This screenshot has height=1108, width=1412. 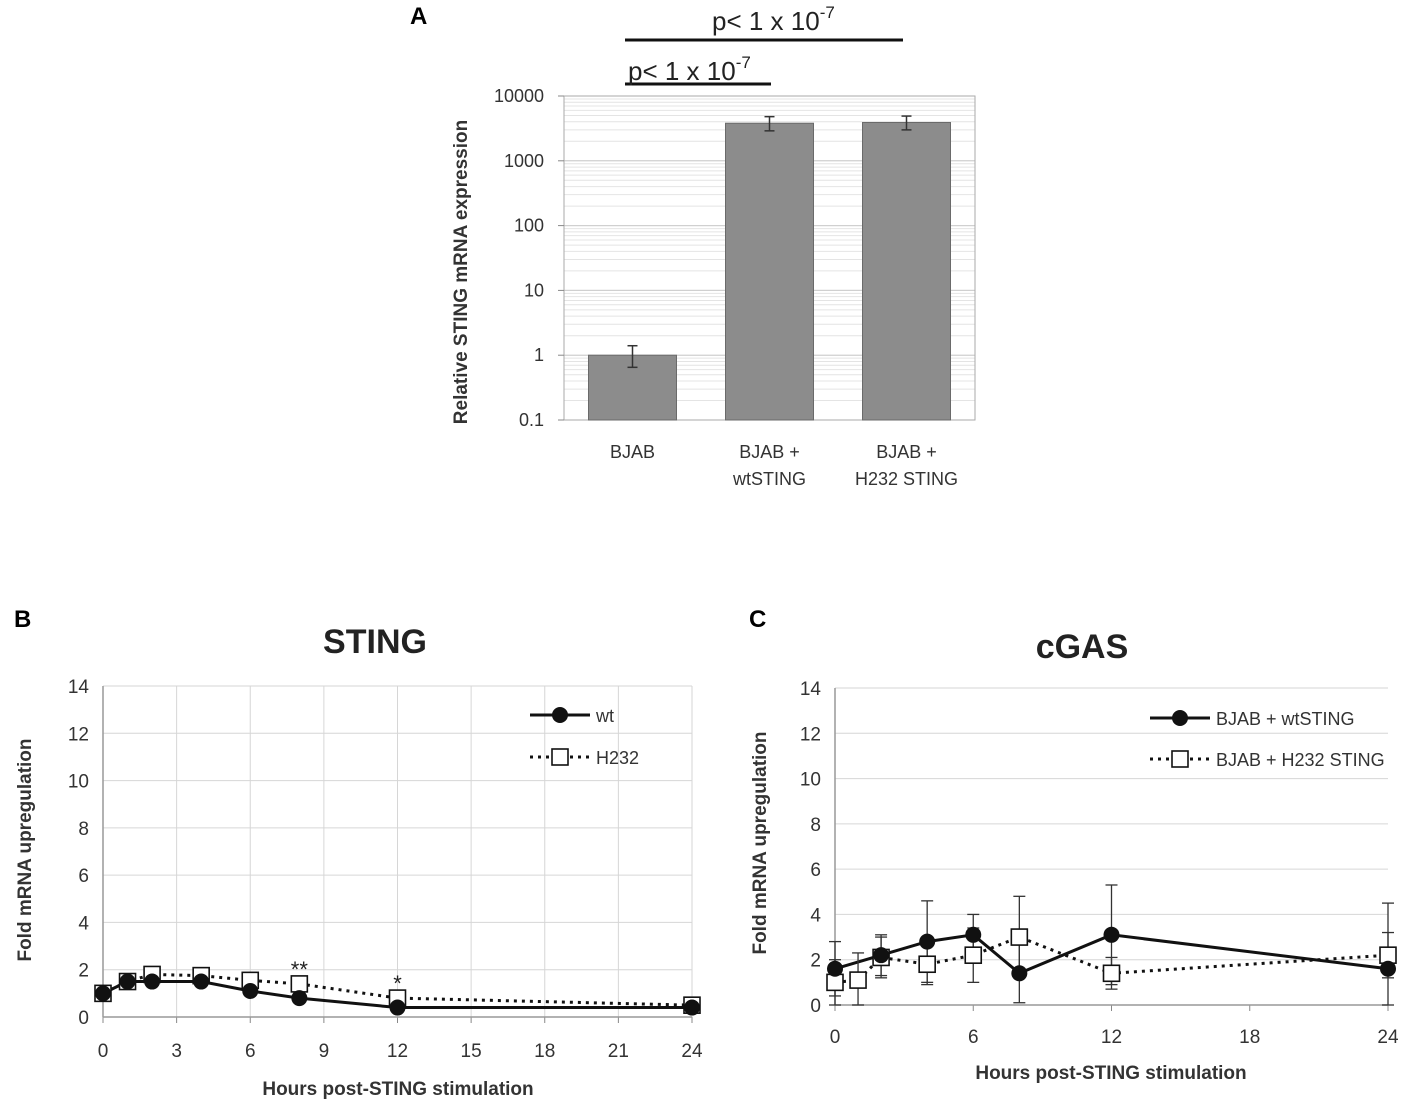 What do you see at coordinates (764, 44) in the screenshot?
I see `panel-a-significance: p< 1 x 10-7p< 1 x 10-7` at bounding box center [764, 44].